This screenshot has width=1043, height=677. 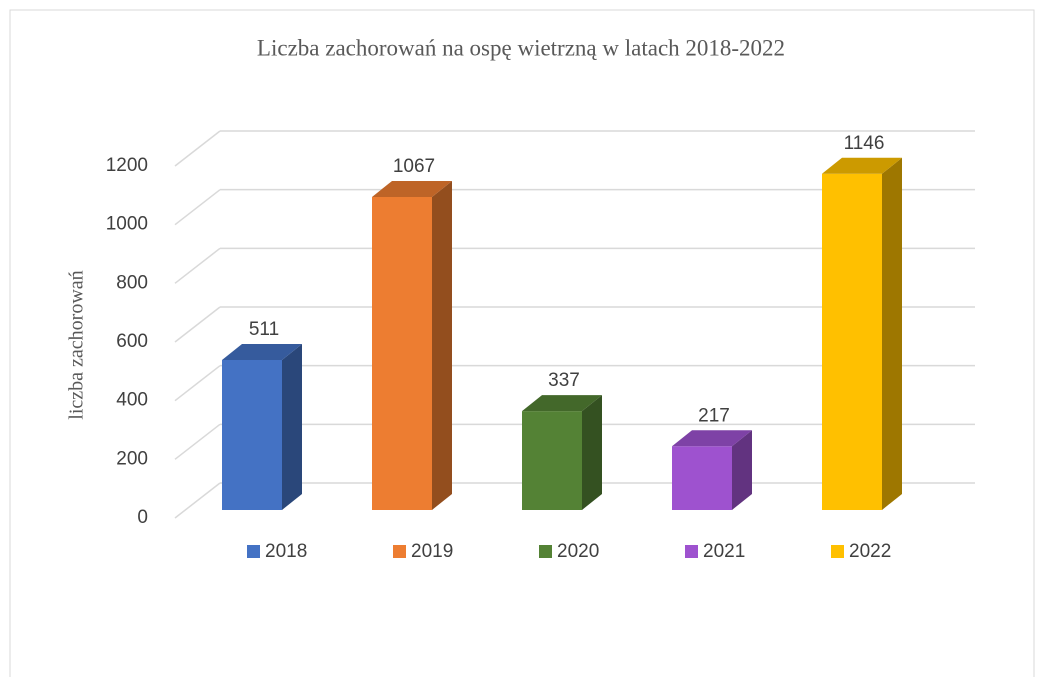 I want to click on data-label: 1067, so click(x=414, y=166).